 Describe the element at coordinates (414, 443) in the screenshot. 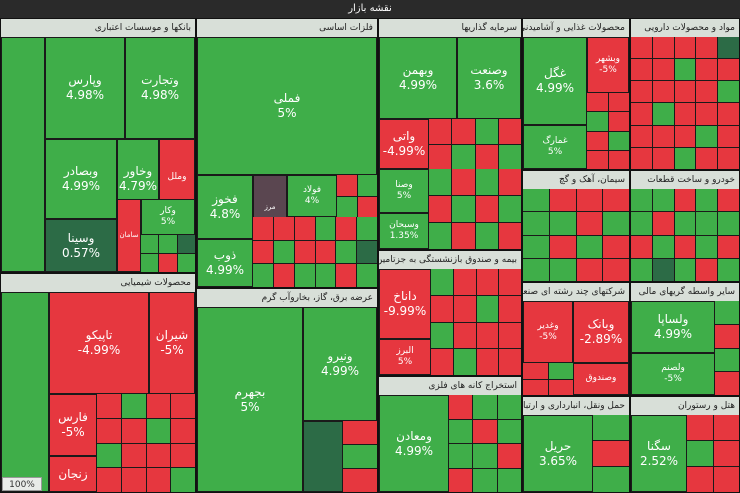

I see `tile-vemaadan: ومعادن 4.99%` at that location.